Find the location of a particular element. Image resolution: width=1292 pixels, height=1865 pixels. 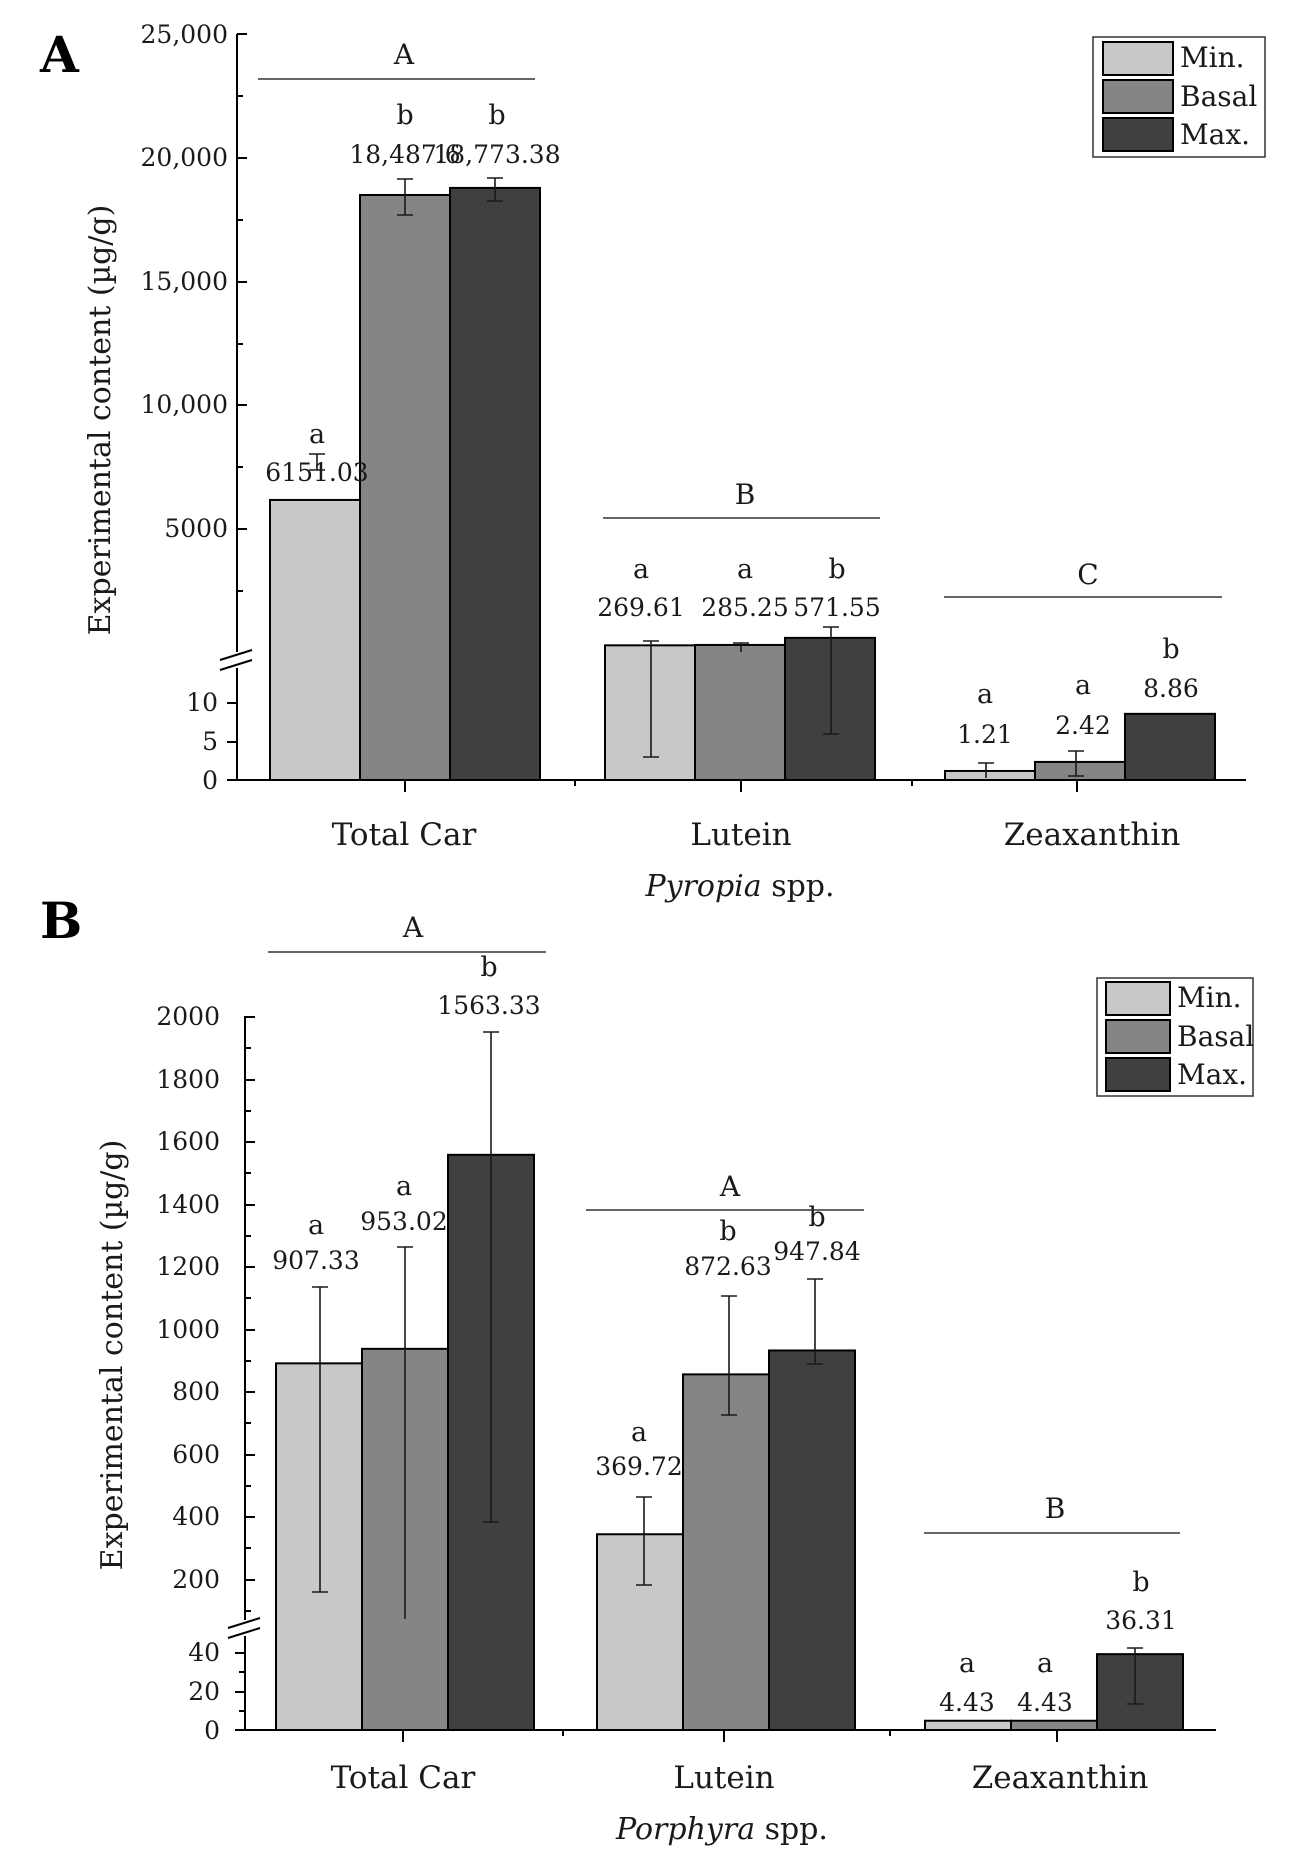

value-label: 369.72 is located at coordinates (638, 1466).